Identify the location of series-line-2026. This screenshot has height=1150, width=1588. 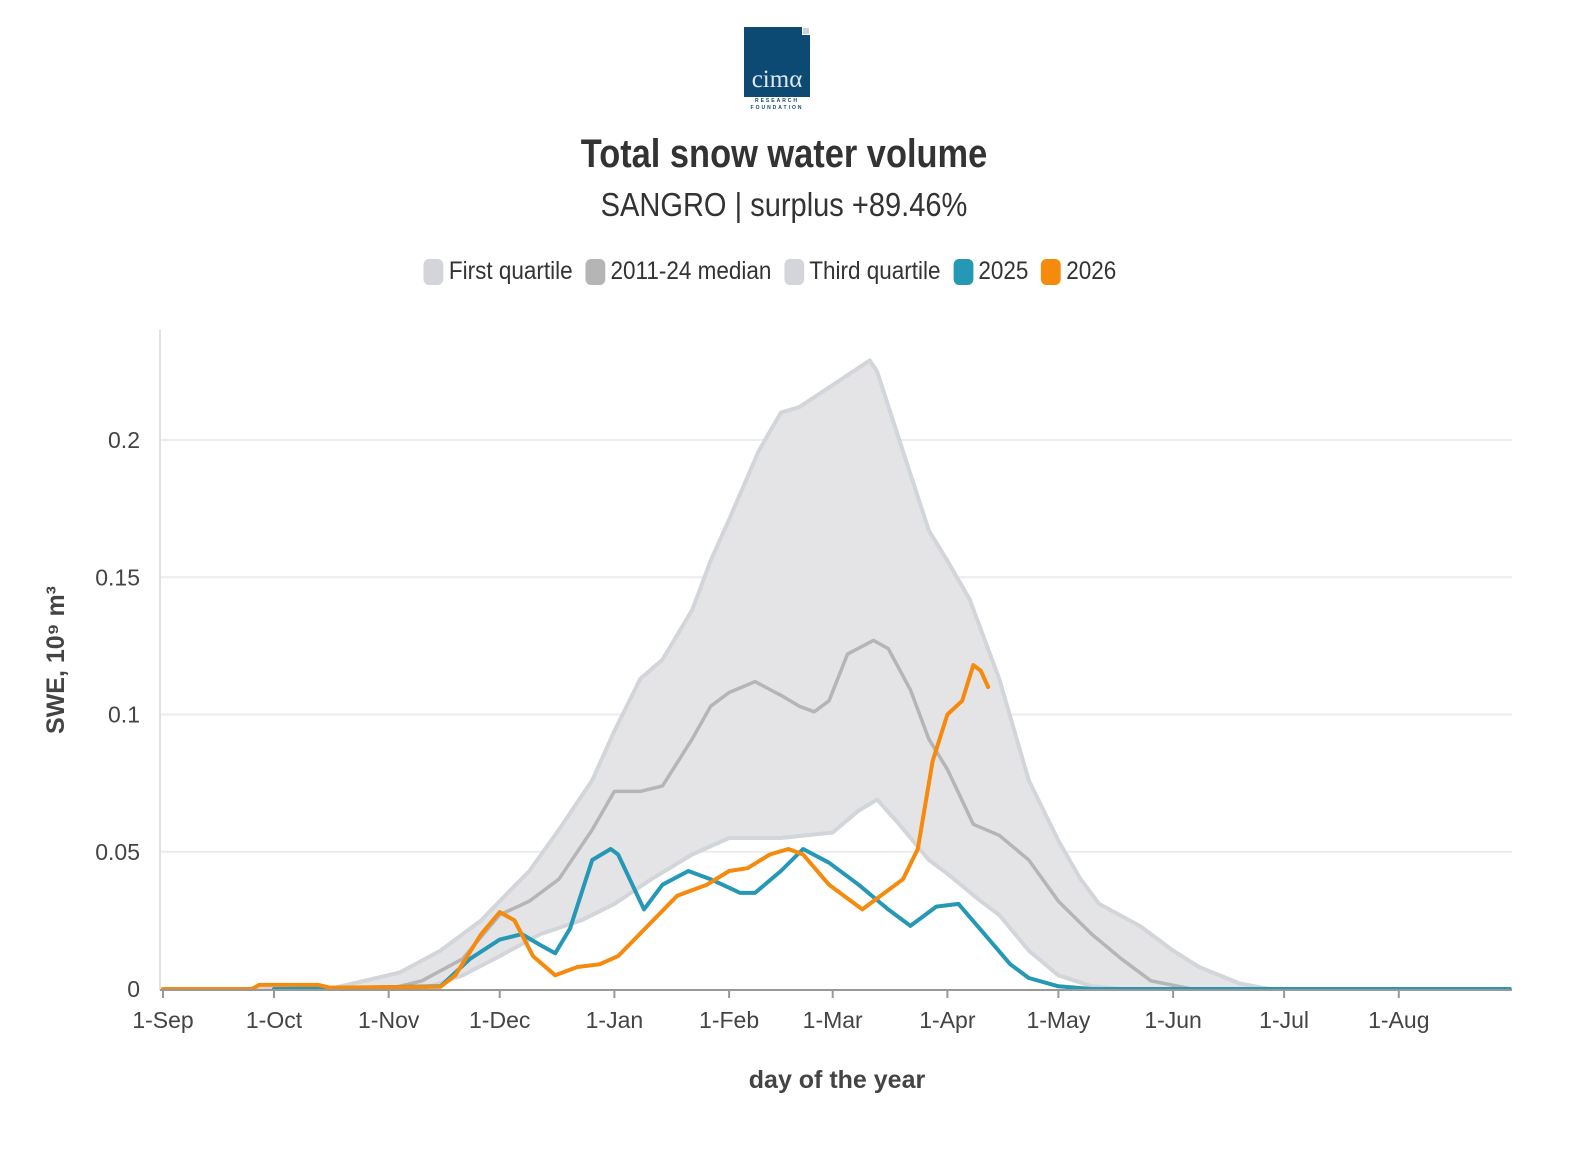
(576, 827).